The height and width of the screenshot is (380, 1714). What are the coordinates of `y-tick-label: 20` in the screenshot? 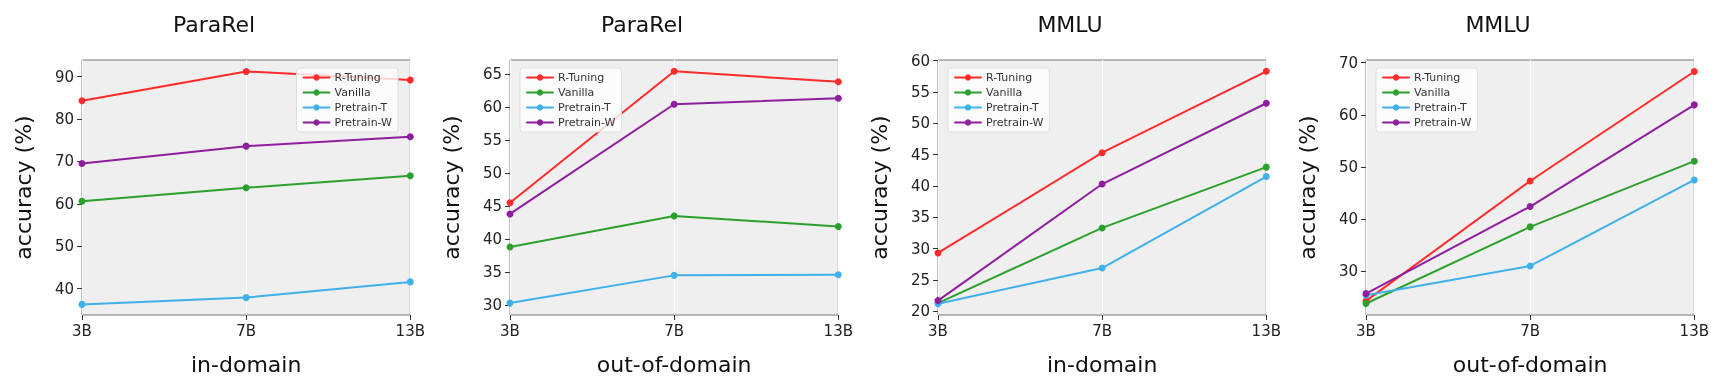 It's located at (920, 311).